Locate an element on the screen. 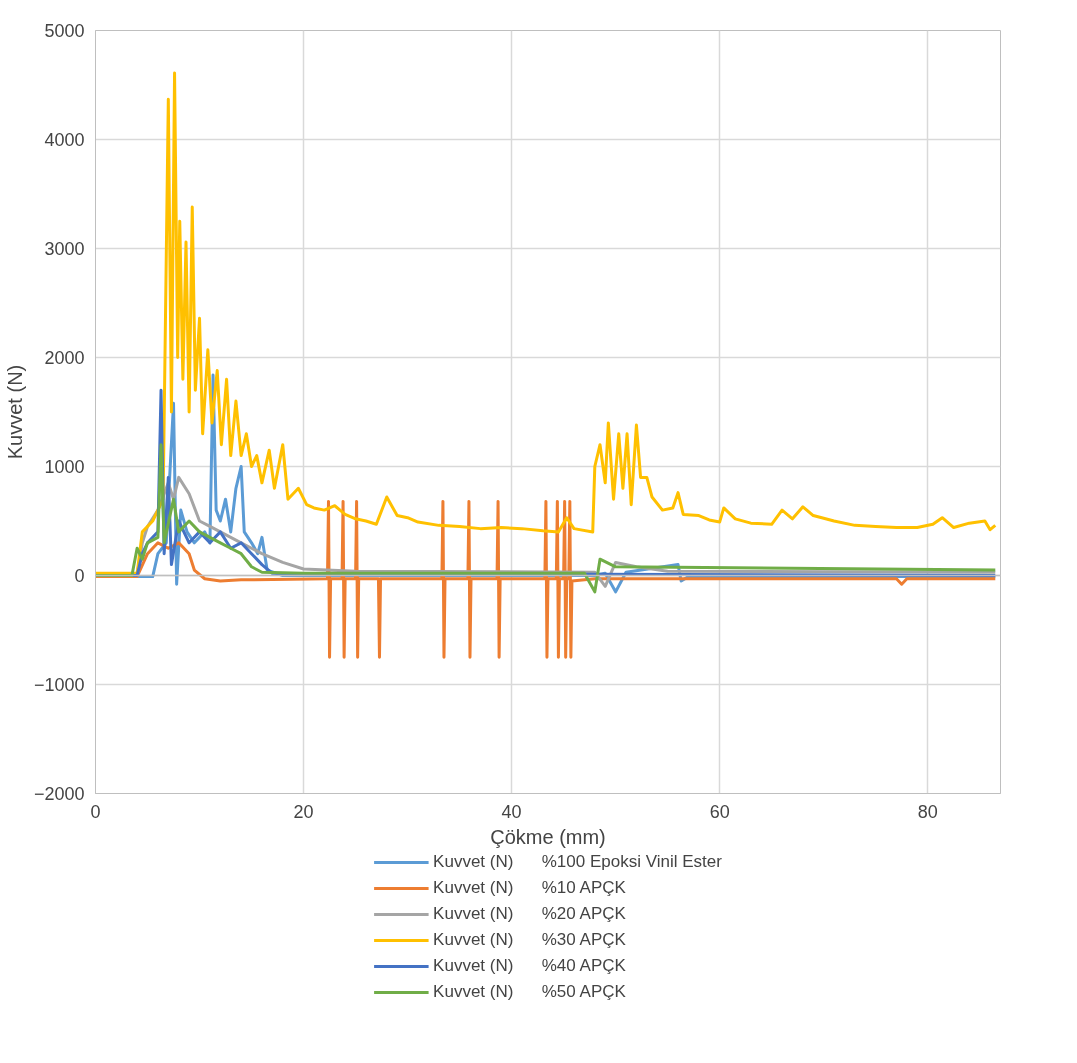 This screenshot has height=1063, width=1077. y-tick-label: −2000 is located at coordinates (59, 794).